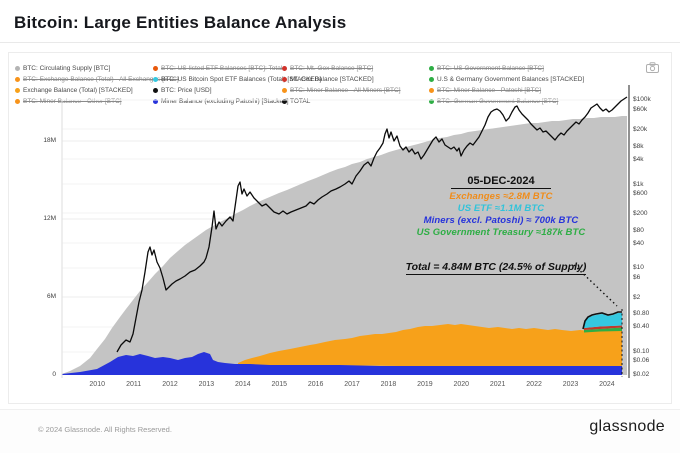  Describe the element at coordinates (497, 384) in the screenshot. I see `year-tick: 2021` at that location.